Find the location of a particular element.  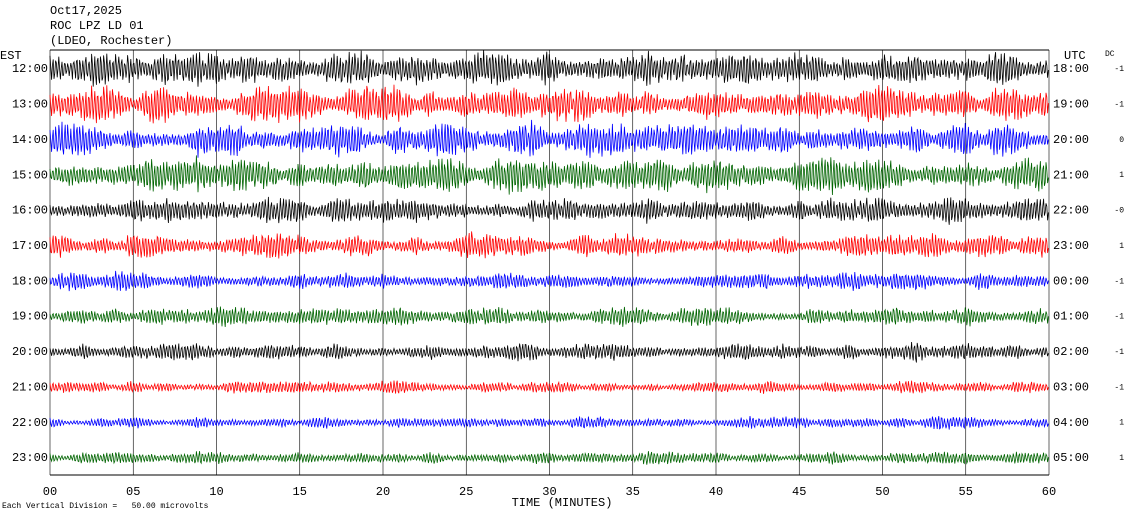

est-label: 23:00 is located at coordinates (30, 458).